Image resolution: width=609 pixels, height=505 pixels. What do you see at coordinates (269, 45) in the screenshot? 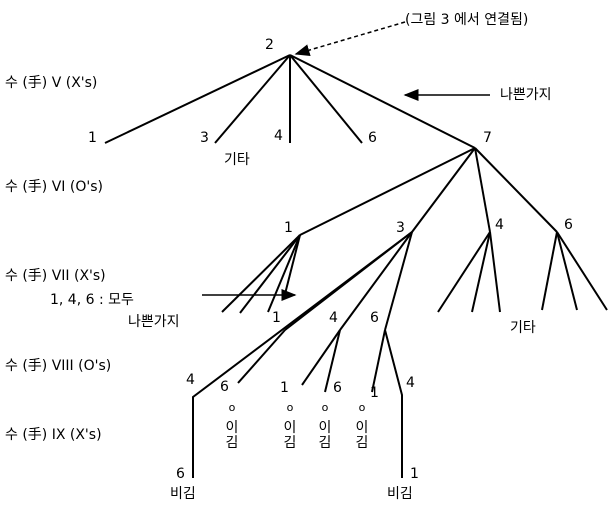
I see `node-label: 2` at bounding box center [269, 45].